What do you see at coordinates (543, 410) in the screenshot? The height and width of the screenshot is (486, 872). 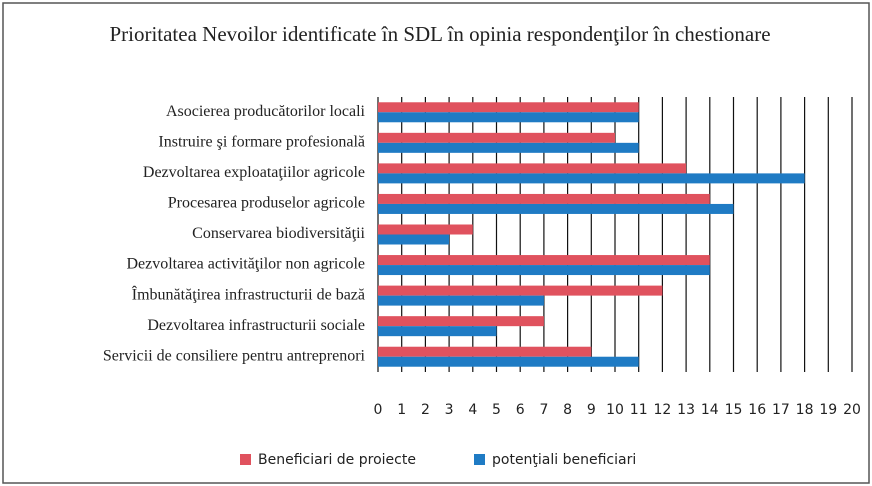 I see `x-tick-label: 7` at bounding box center [543, 410].